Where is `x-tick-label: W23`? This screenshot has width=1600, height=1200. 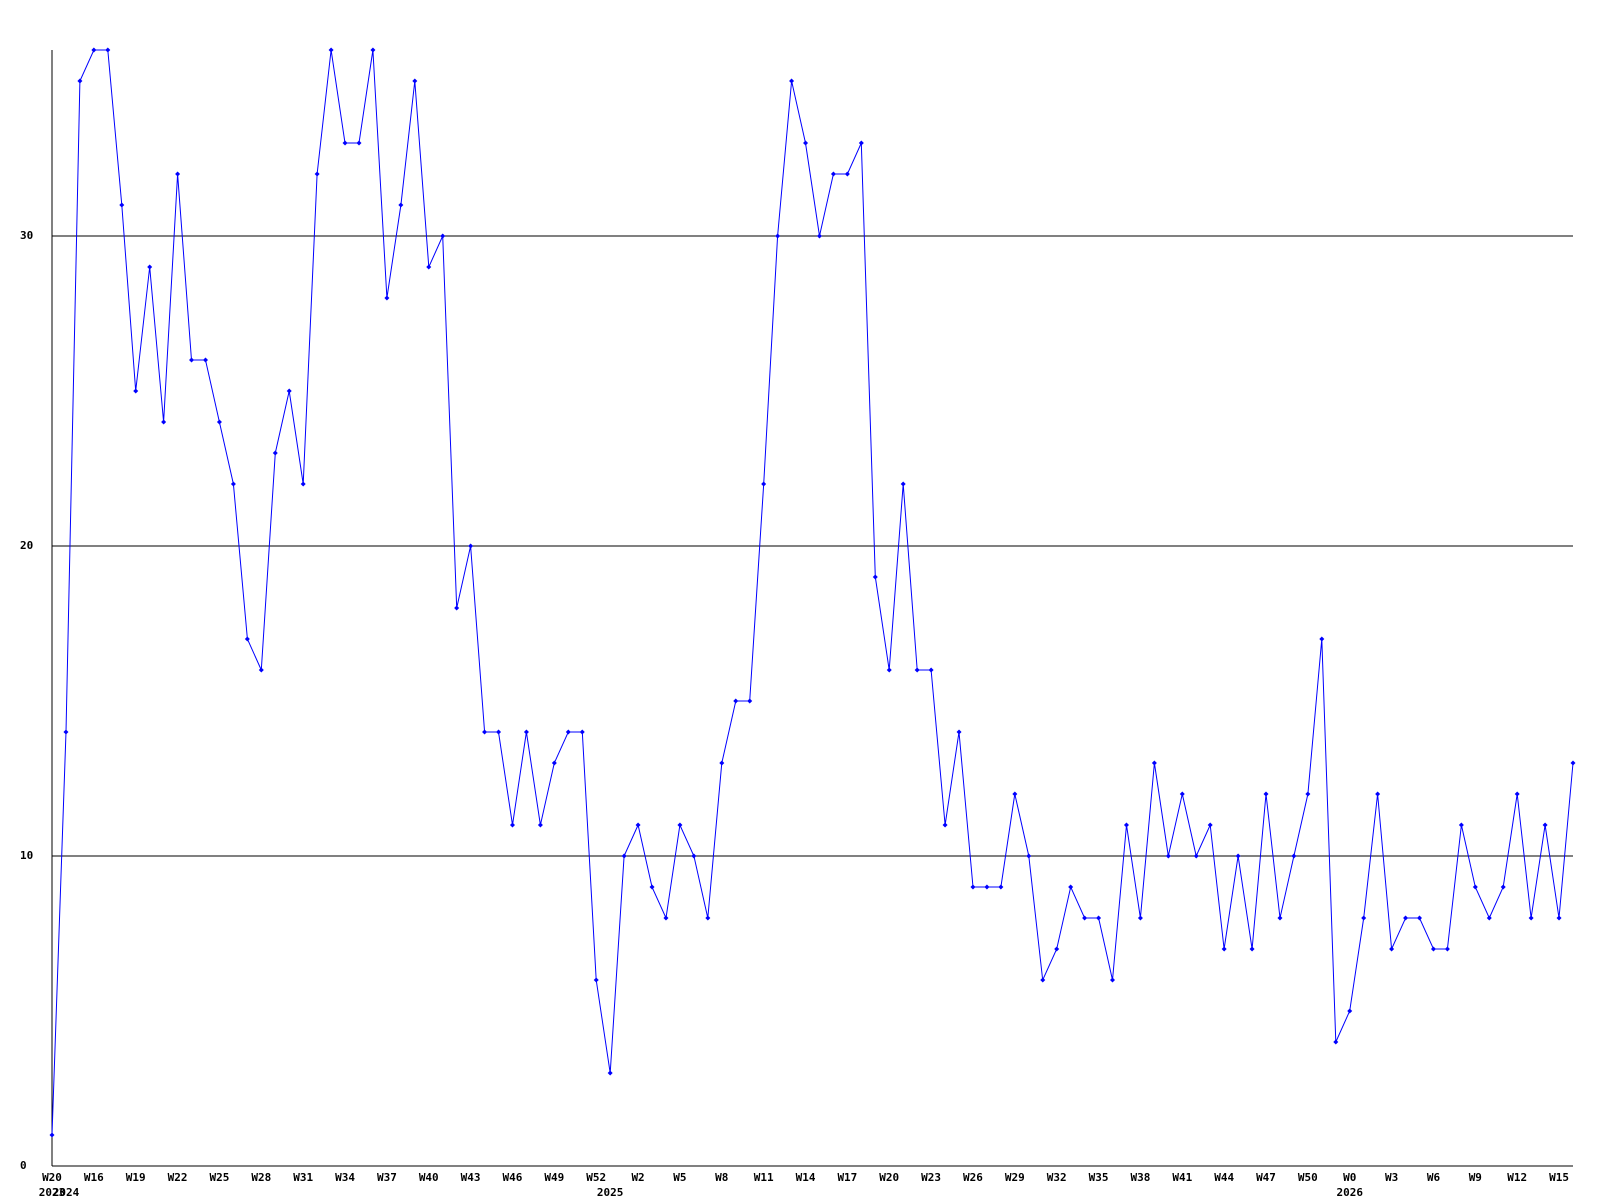 x-tick-label: W23 is located at coordinates (931, 1177).